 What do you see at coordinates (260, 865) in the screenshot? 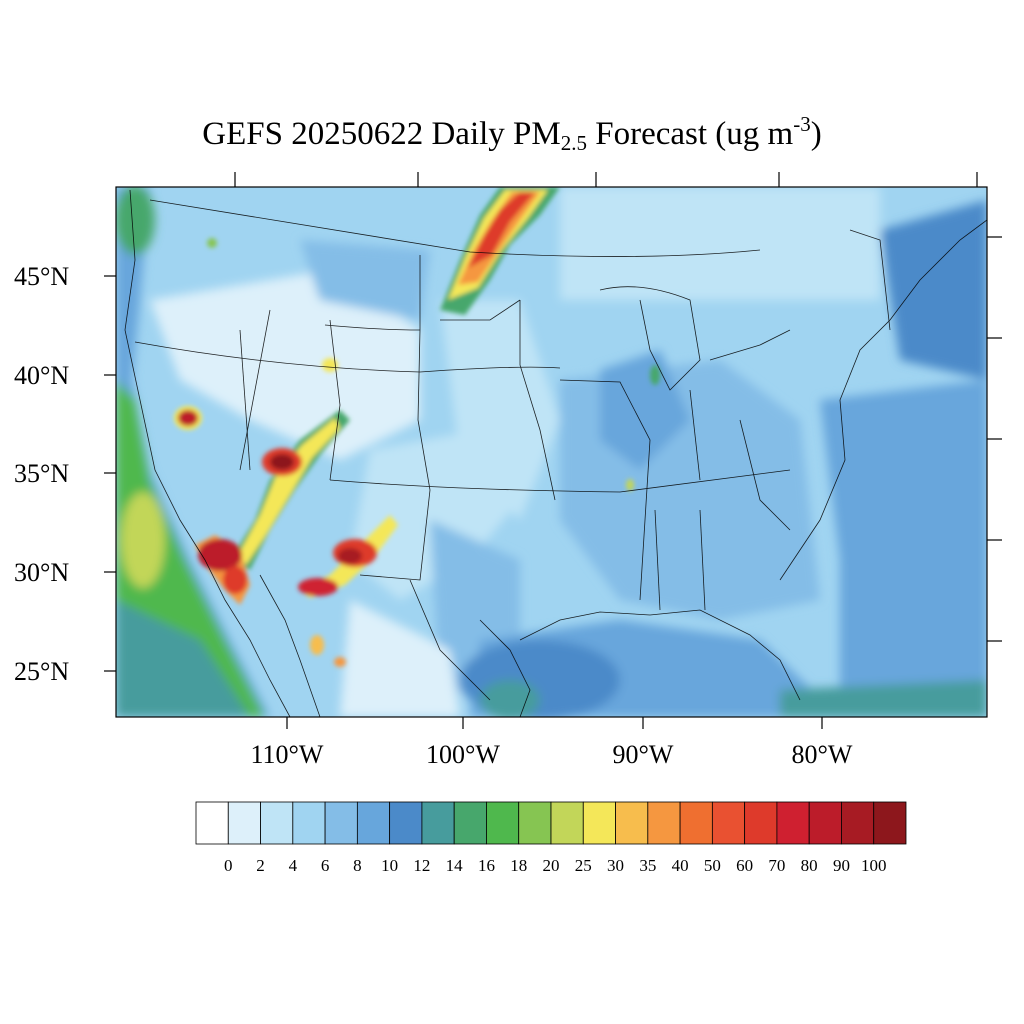
I see `colorbar-tick-label: 2` at bounding box center [260, 865].